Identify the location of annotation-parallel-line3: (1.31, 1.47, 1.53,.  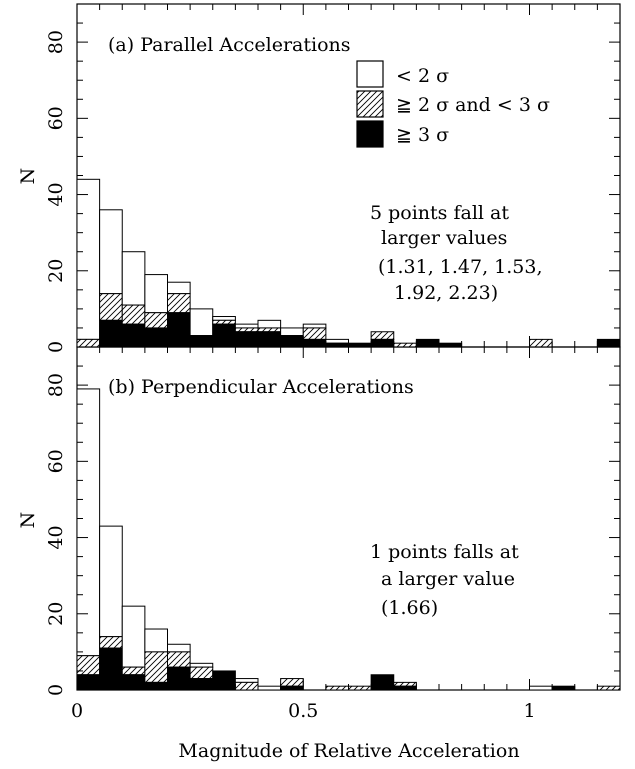
(460, 267).